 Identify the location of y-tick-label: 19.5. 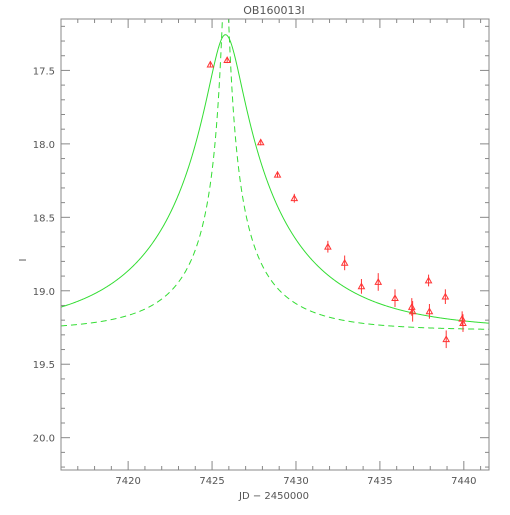
(44, 365).